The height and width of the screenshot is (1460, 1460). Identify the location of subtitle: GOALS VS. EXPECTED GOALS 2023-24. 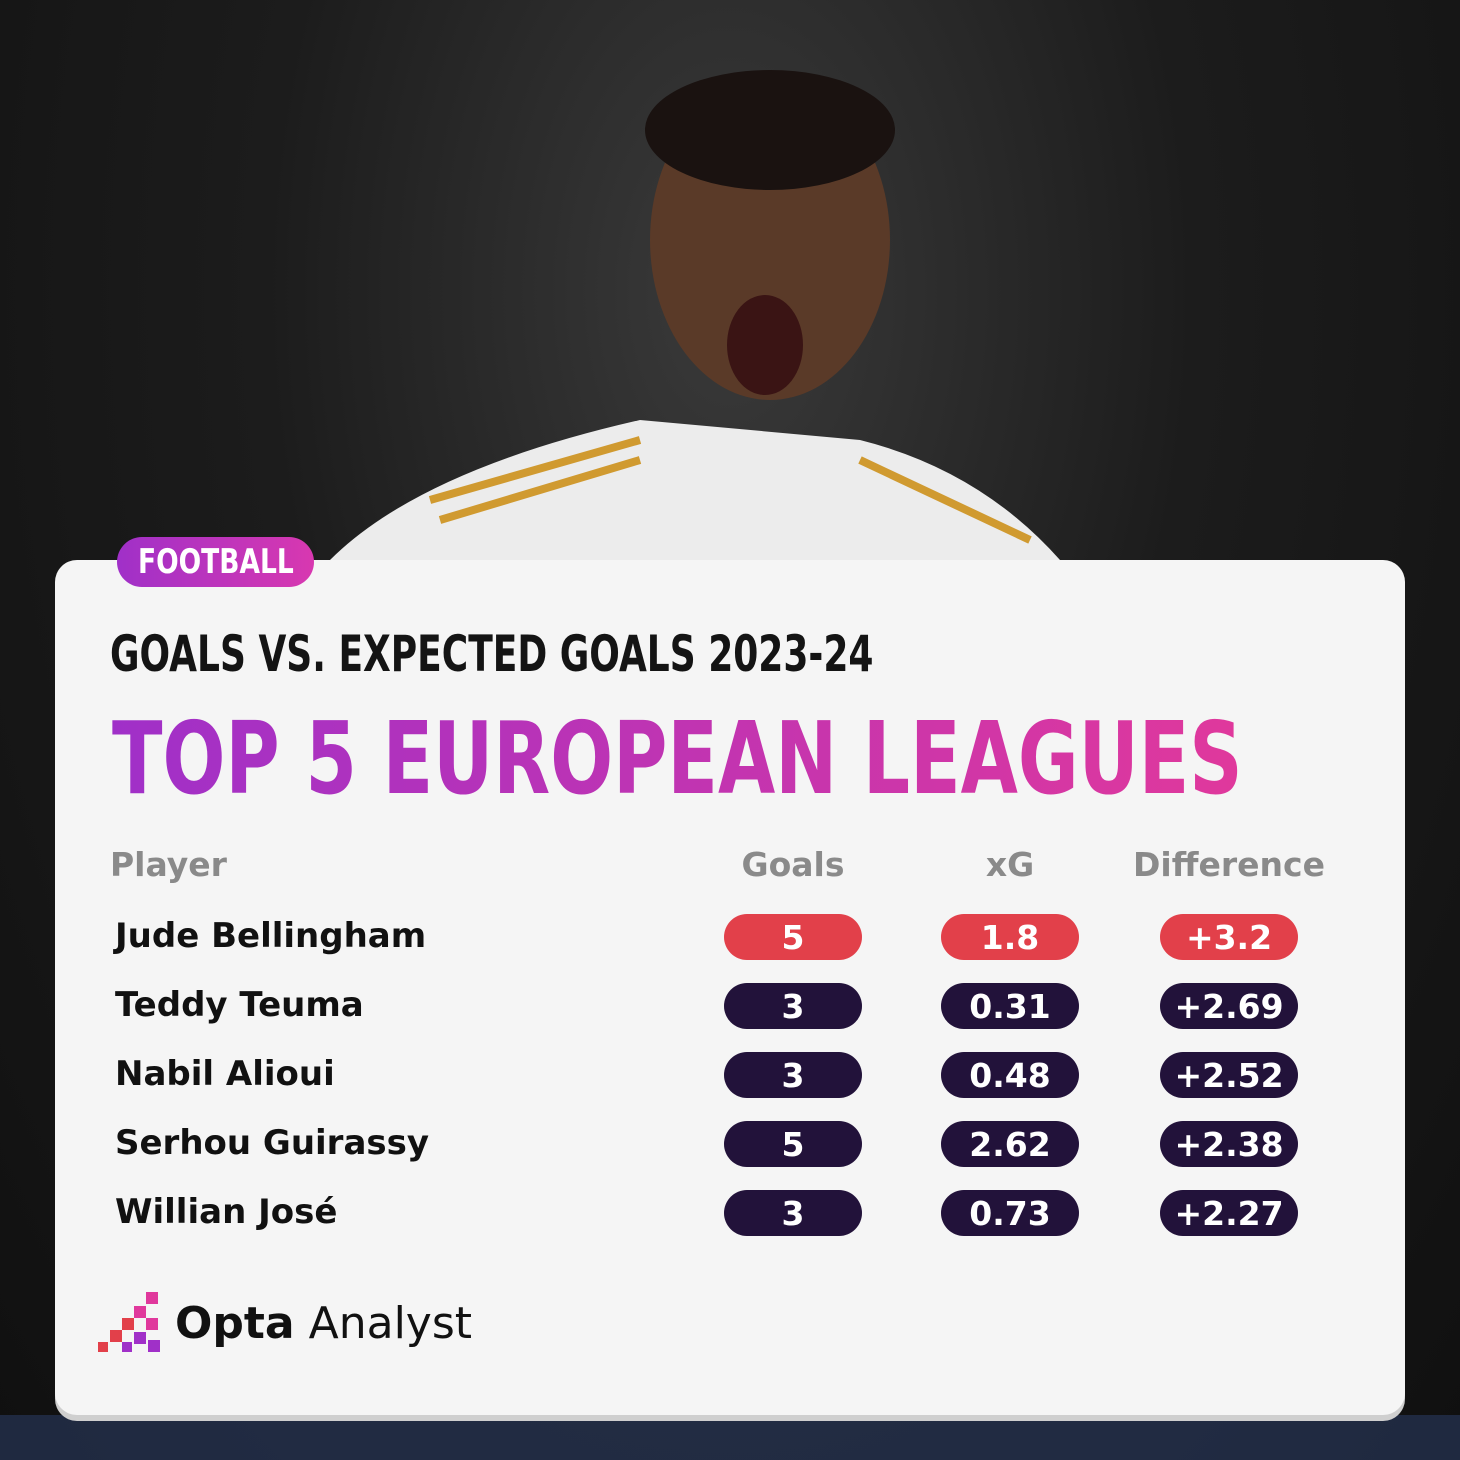
(492, 654).